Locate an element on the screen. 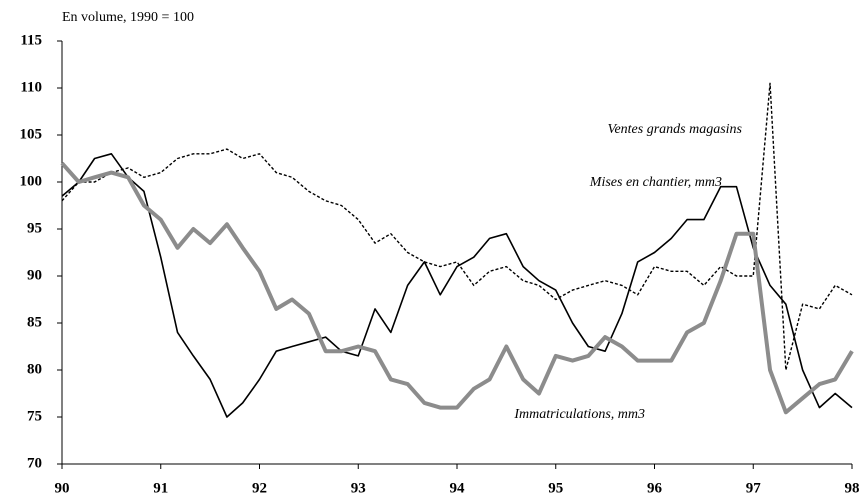  y-tick-label: 95 is located at coordinates (34, 228).